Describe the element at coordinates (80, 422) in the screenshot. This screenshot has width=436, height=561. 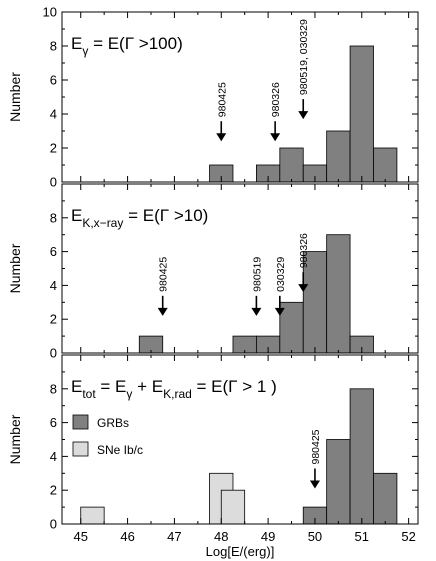
I see `legend-swatch-grb` at that location.